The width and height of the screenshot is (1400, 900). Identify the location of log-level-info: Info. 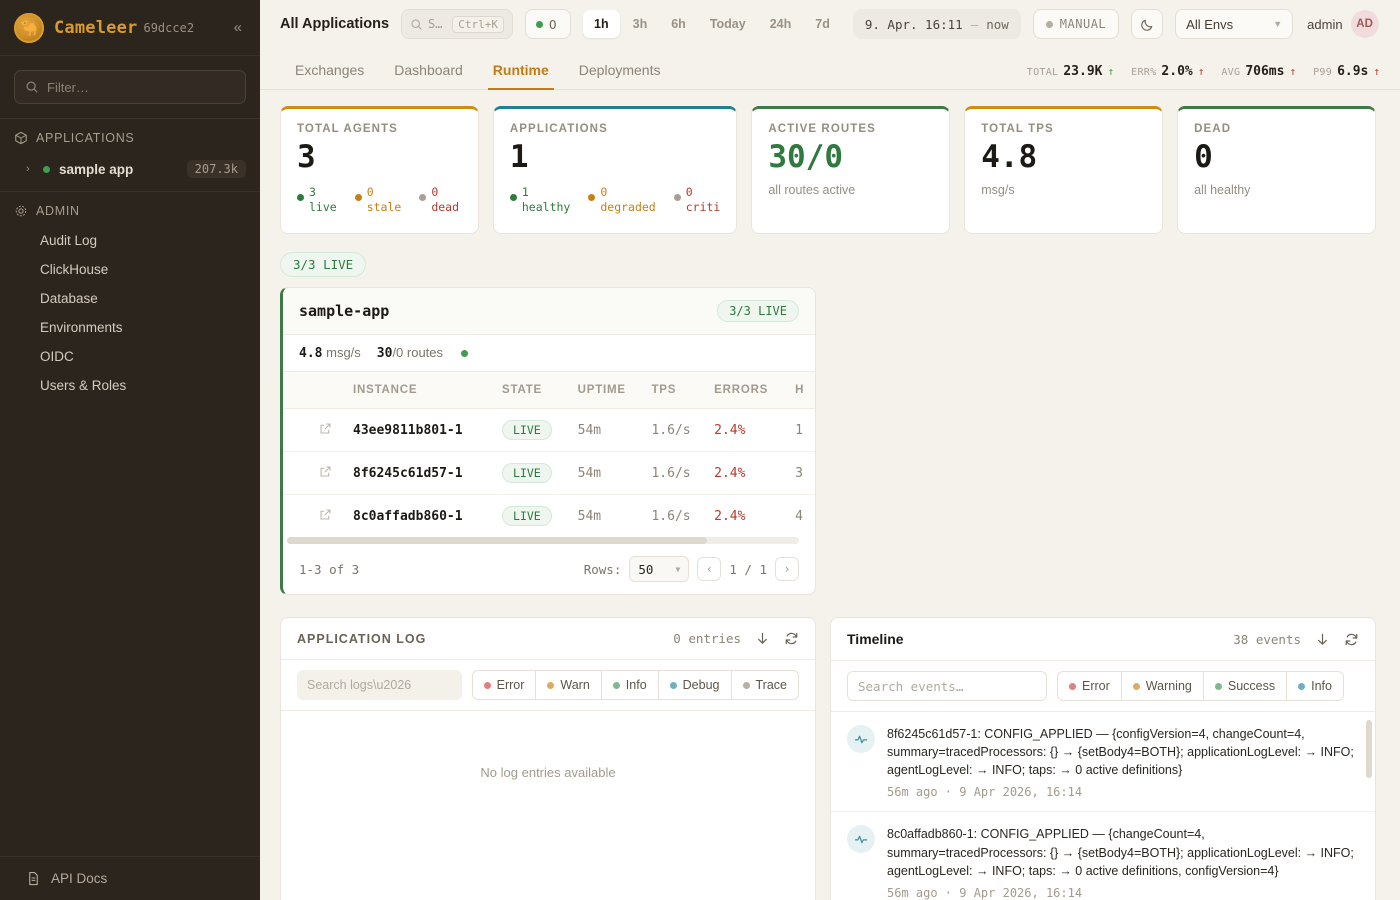
(629, 685).